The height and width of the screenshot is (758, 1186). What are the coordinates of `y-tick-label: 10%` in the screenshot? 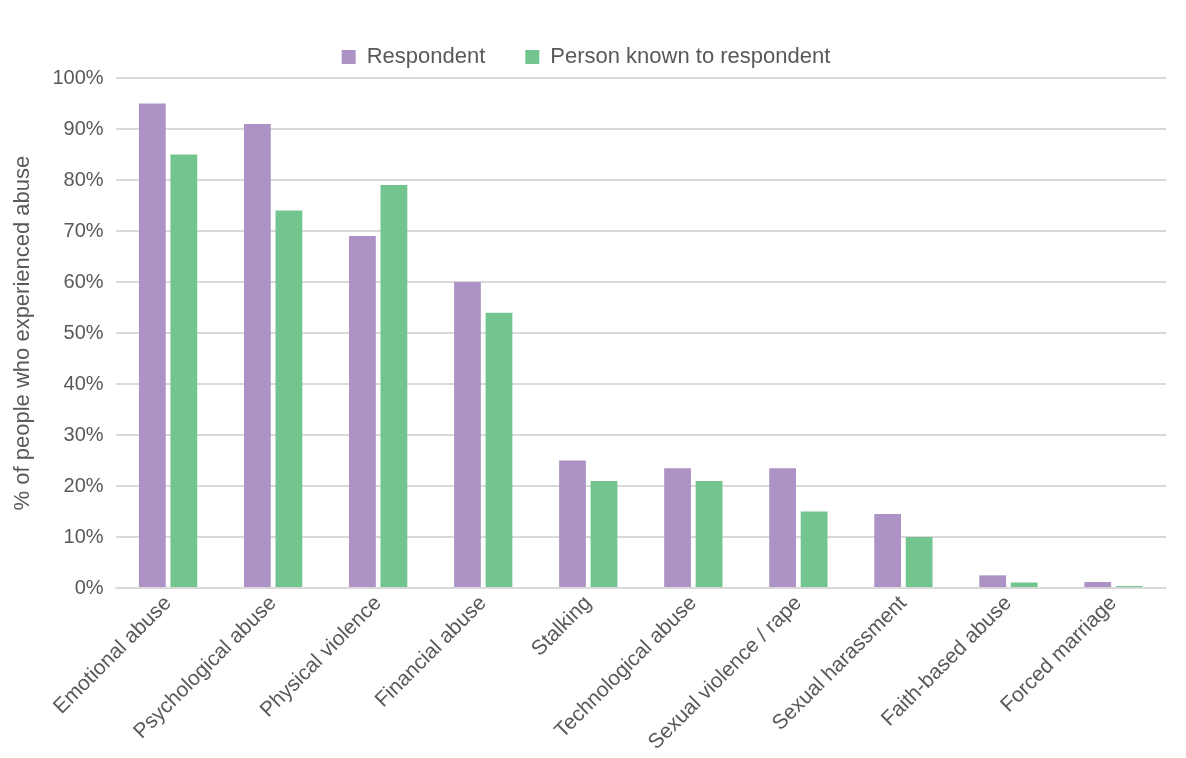 It's located at (83, 535).